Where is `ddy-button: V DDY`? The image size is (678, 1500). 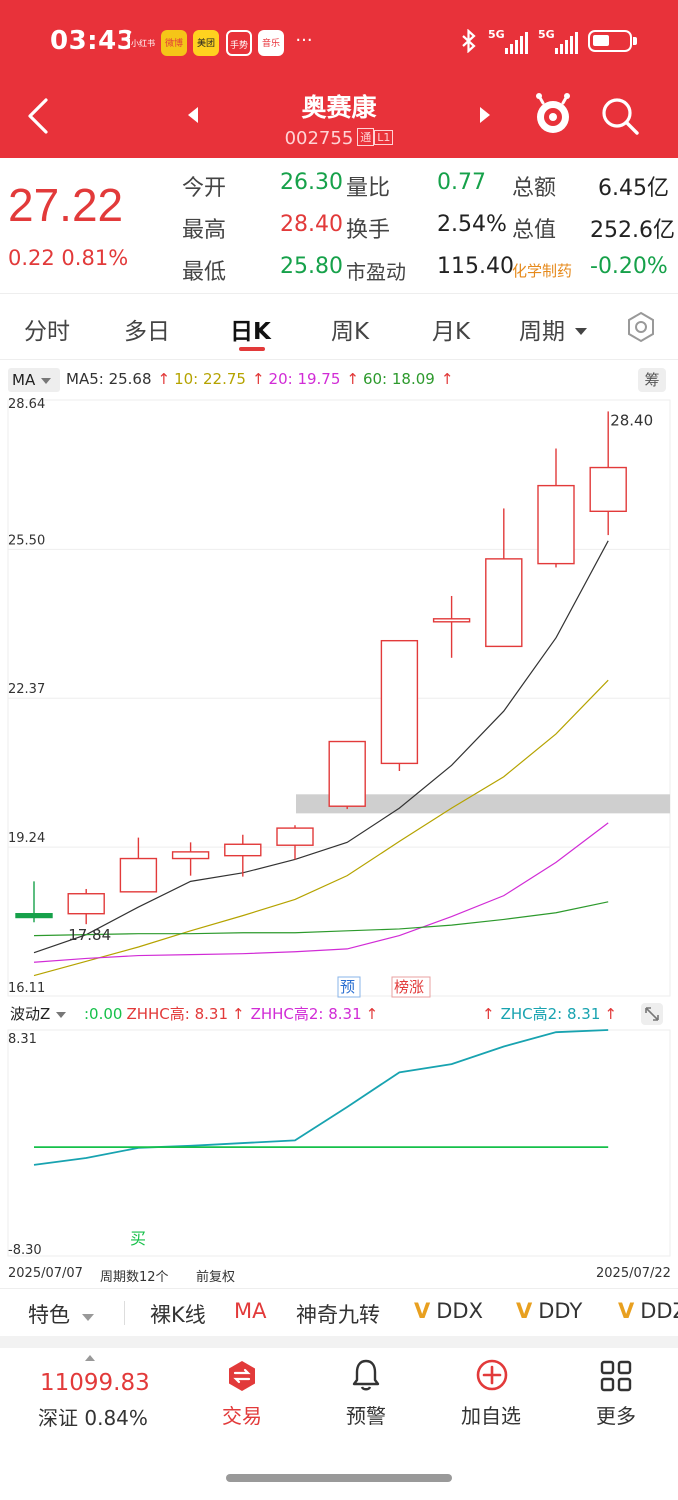 ddy-button: V DDY is located at coordinates (549, 1311).